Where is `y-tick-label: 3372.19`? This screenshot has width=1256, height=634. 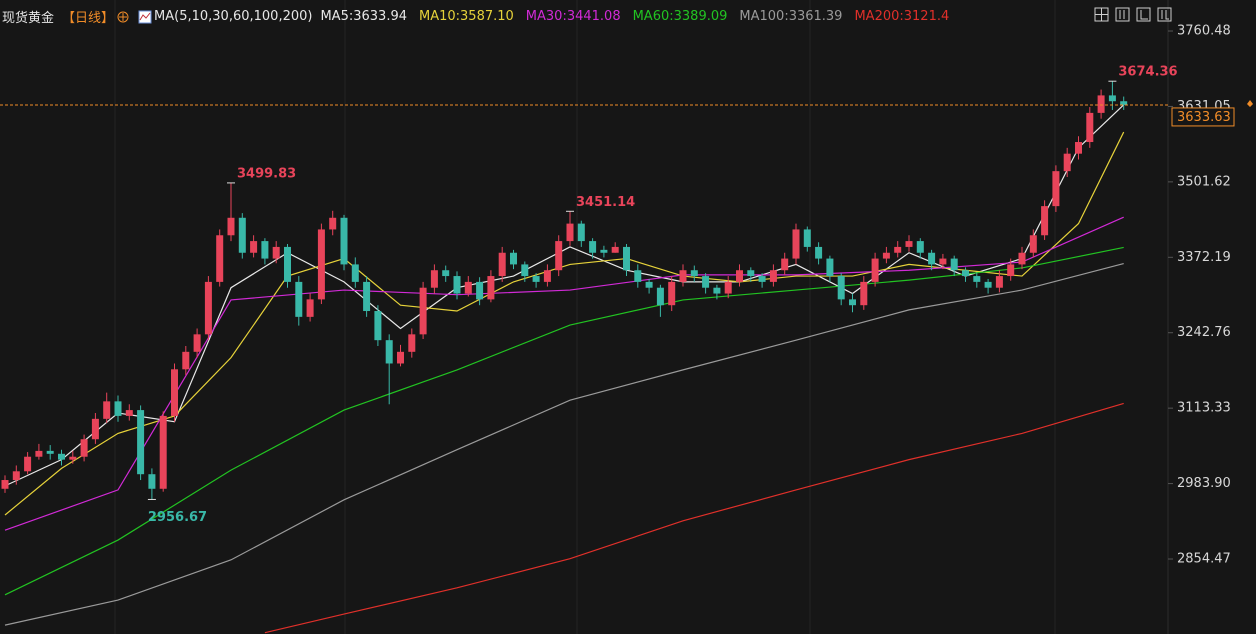
y-tick-label: 3372.19 is located at coordinates (1204, 257).